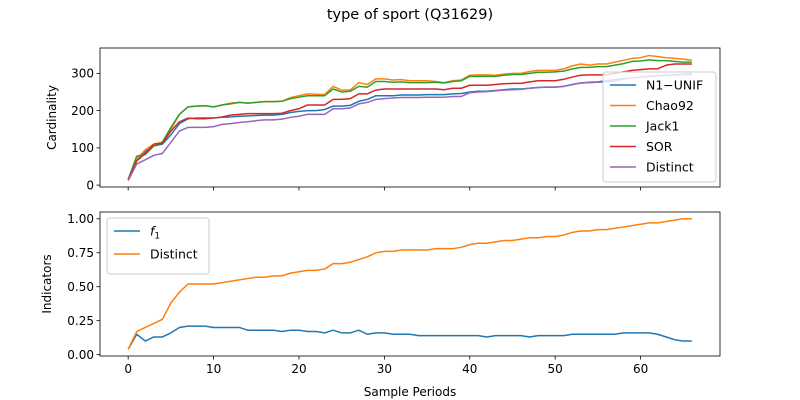 This screenshot has height=400, width=800. I want to click on legend-label-main: f, so click(153, 231).